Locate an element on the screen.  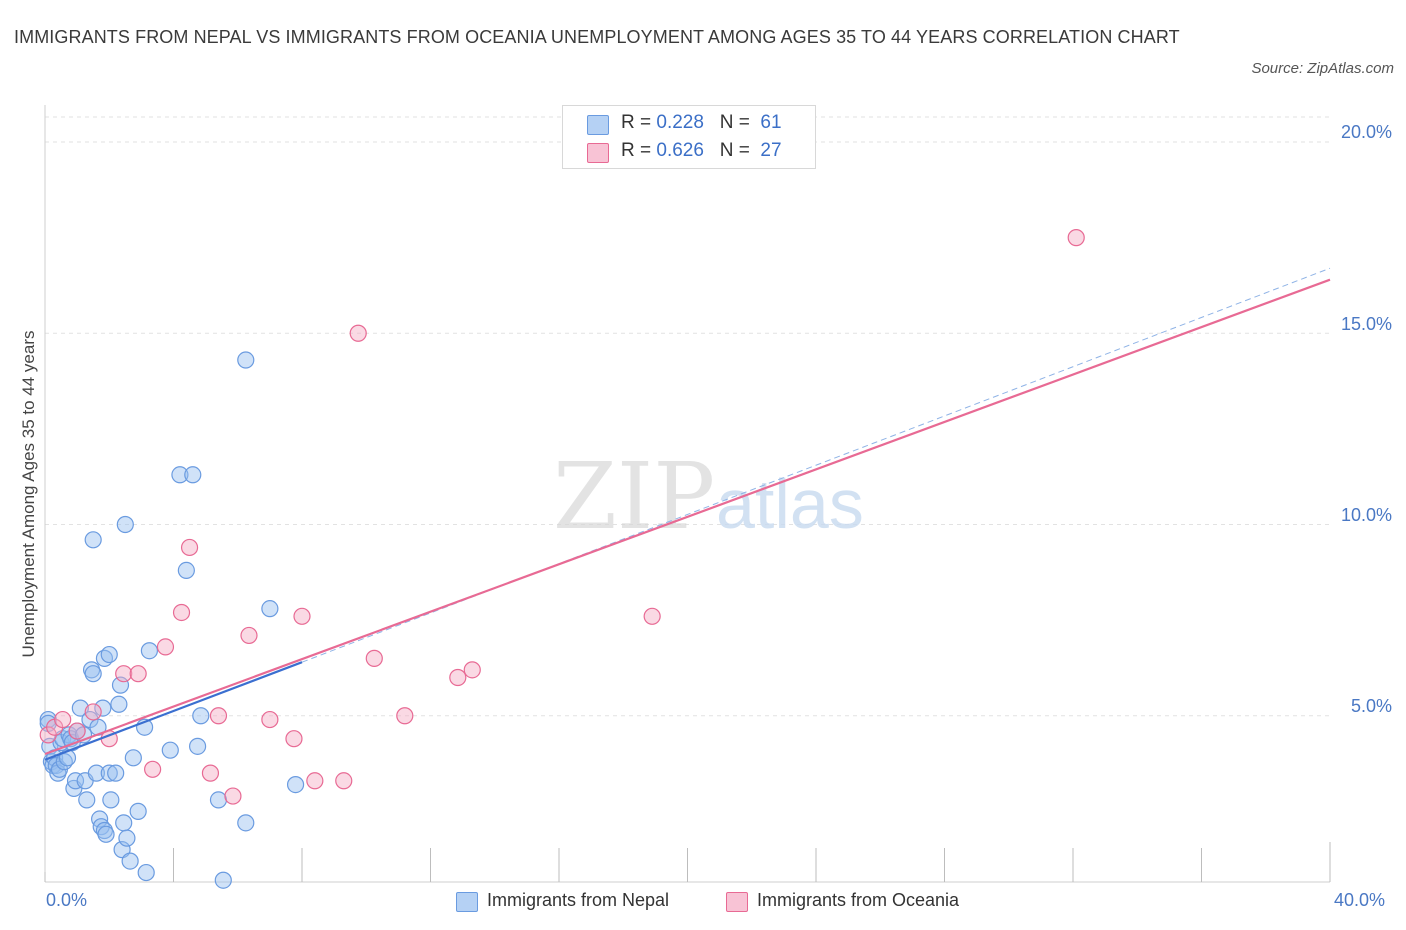
watermark-atlas: atlas is located at coordinates (790, 504).